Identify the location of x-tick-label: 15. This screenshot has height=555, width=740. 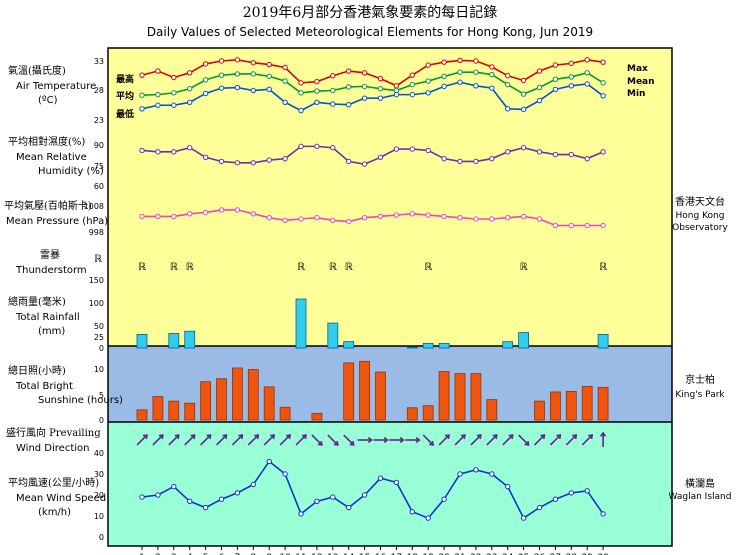
(364, 554).